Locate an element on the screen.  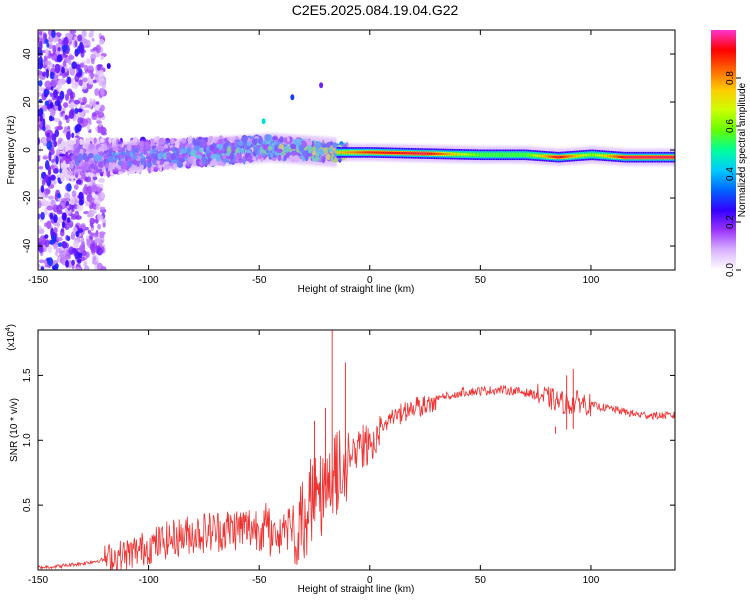
colorbar-ticks: 0.0 0.2 0.4 0.6 0.8 is located at coordinates (733, 174).